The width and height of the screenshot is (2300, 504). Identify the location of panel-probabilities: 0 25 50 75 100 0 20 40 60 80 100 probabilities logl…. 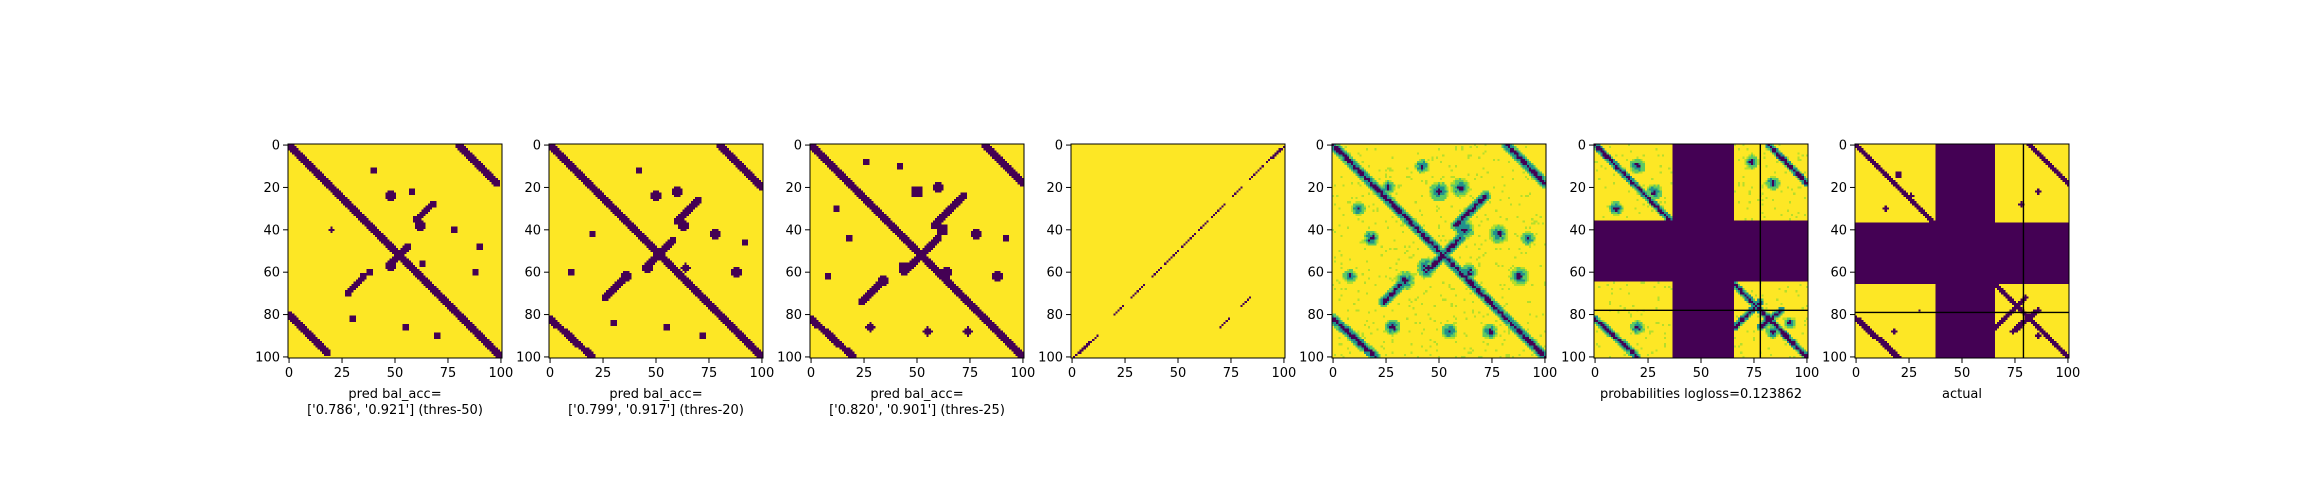
(1690, 270).